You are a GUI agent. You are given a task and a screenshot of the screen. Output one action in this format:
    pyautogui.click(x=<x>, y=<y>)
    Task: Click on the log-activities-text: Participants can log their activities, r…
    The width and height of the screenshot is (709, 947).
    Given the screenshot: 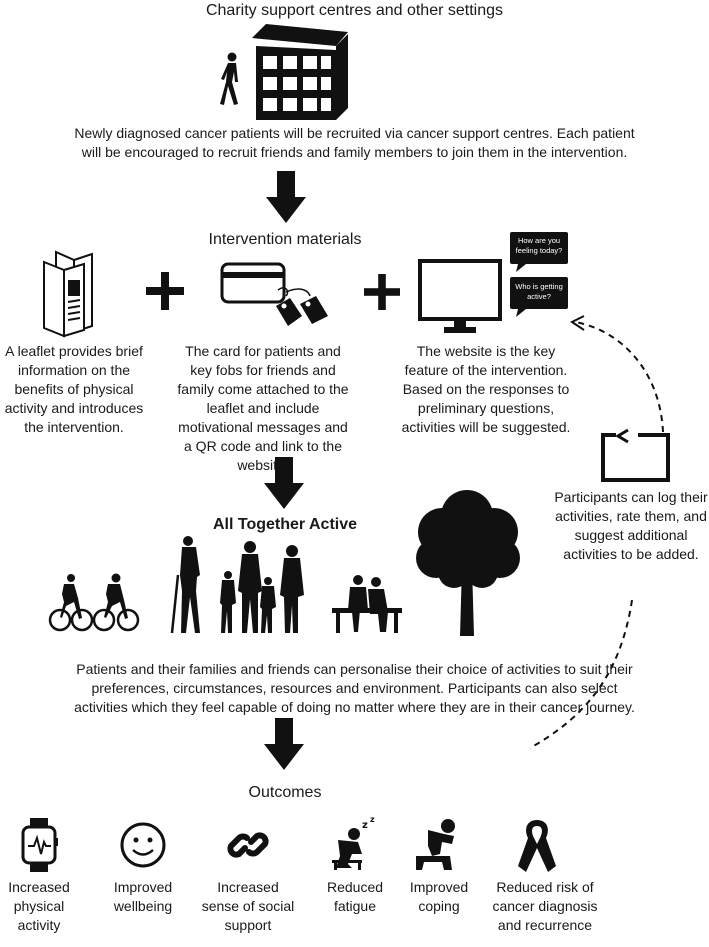 What is the action you would take?
    pyautogui.click(x=631, y=525)
    